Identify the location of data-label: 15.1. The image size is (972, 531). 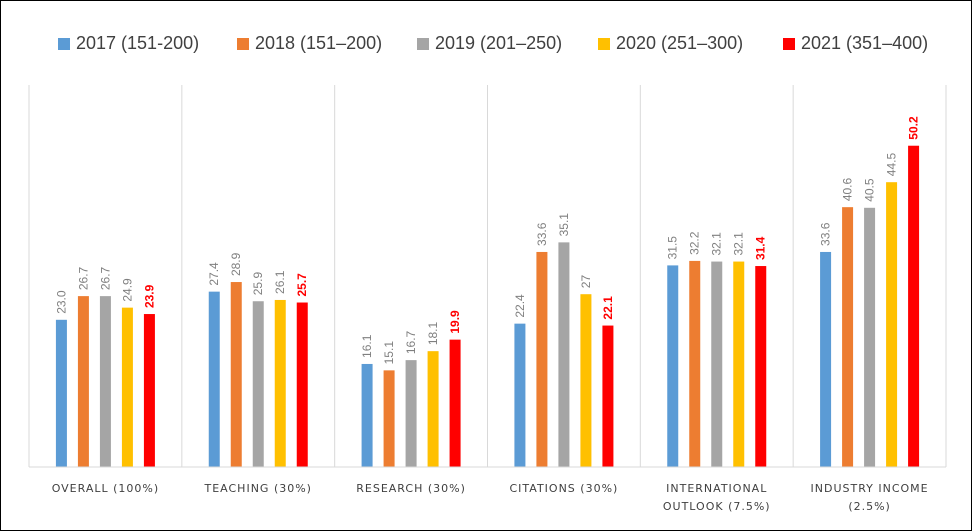
(389, 353).